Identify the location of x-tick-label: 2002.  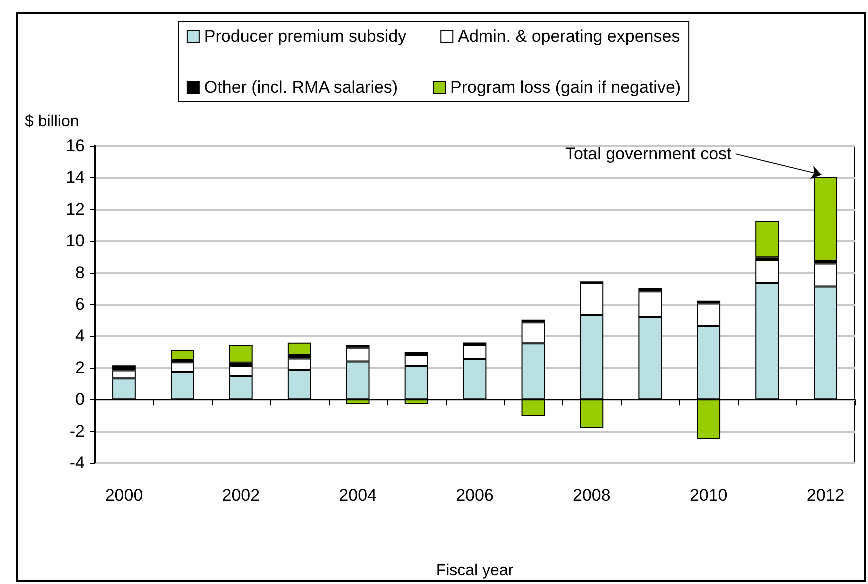
(241, 495).